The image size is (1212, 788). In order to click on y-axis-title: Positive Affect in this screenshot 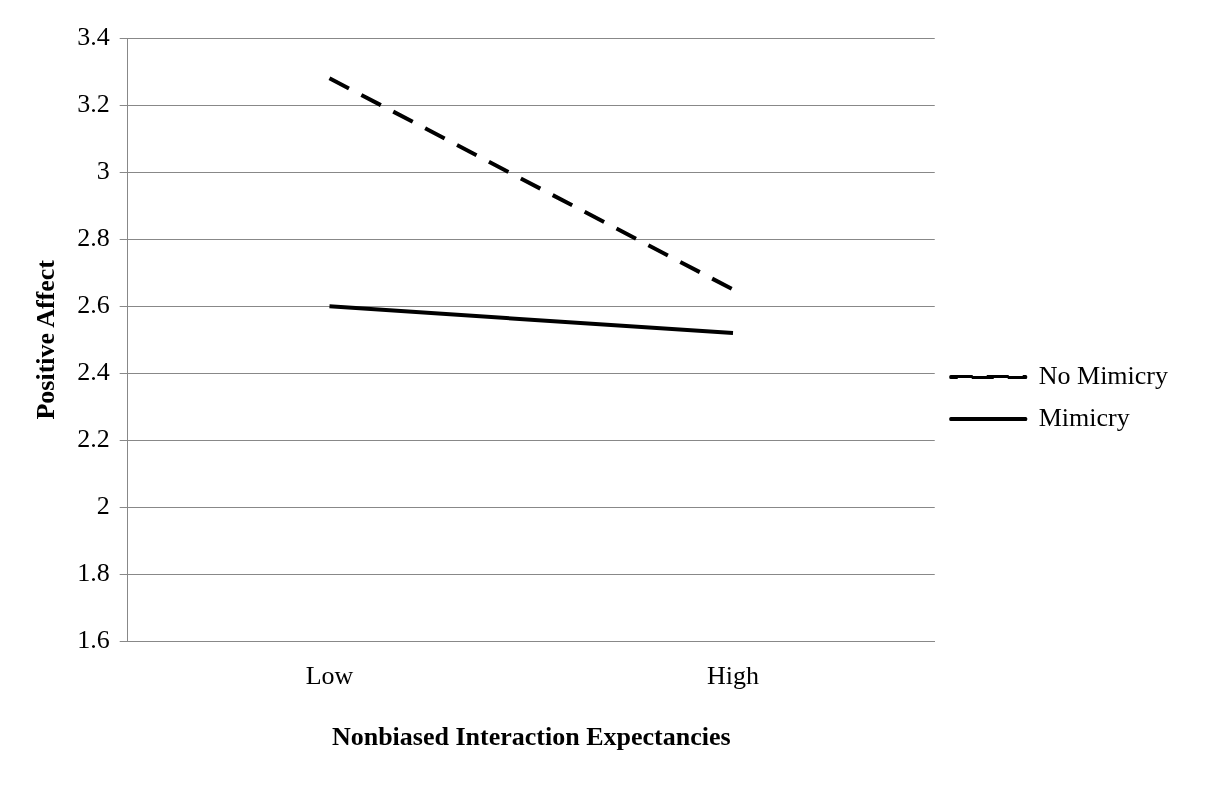, I will do `click(46, 339)`.